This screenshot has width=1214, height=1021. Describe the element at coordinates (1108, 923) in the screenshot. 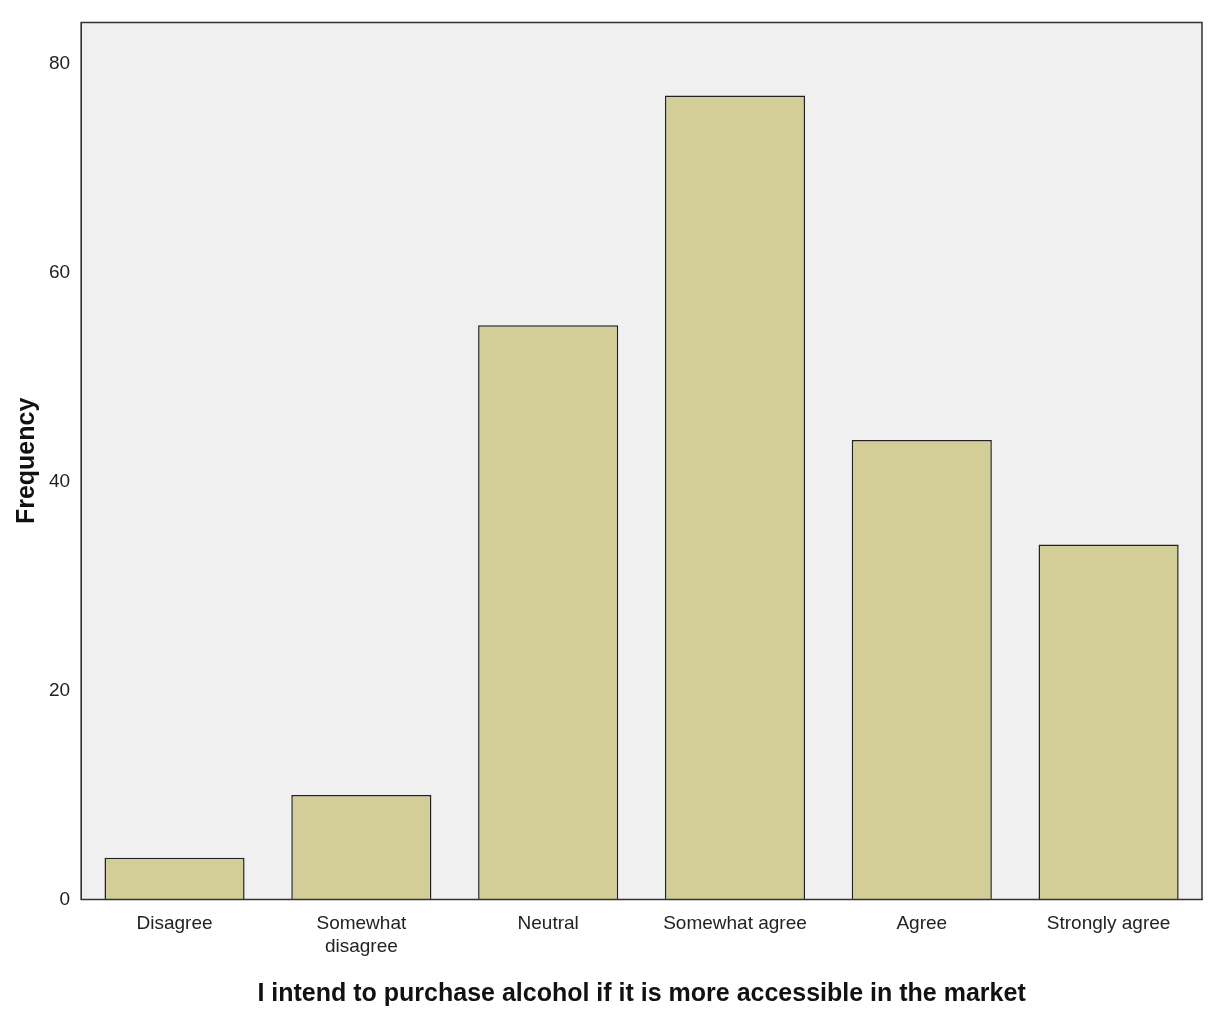

I see `x-tick-label: Strongly agree` at that location.